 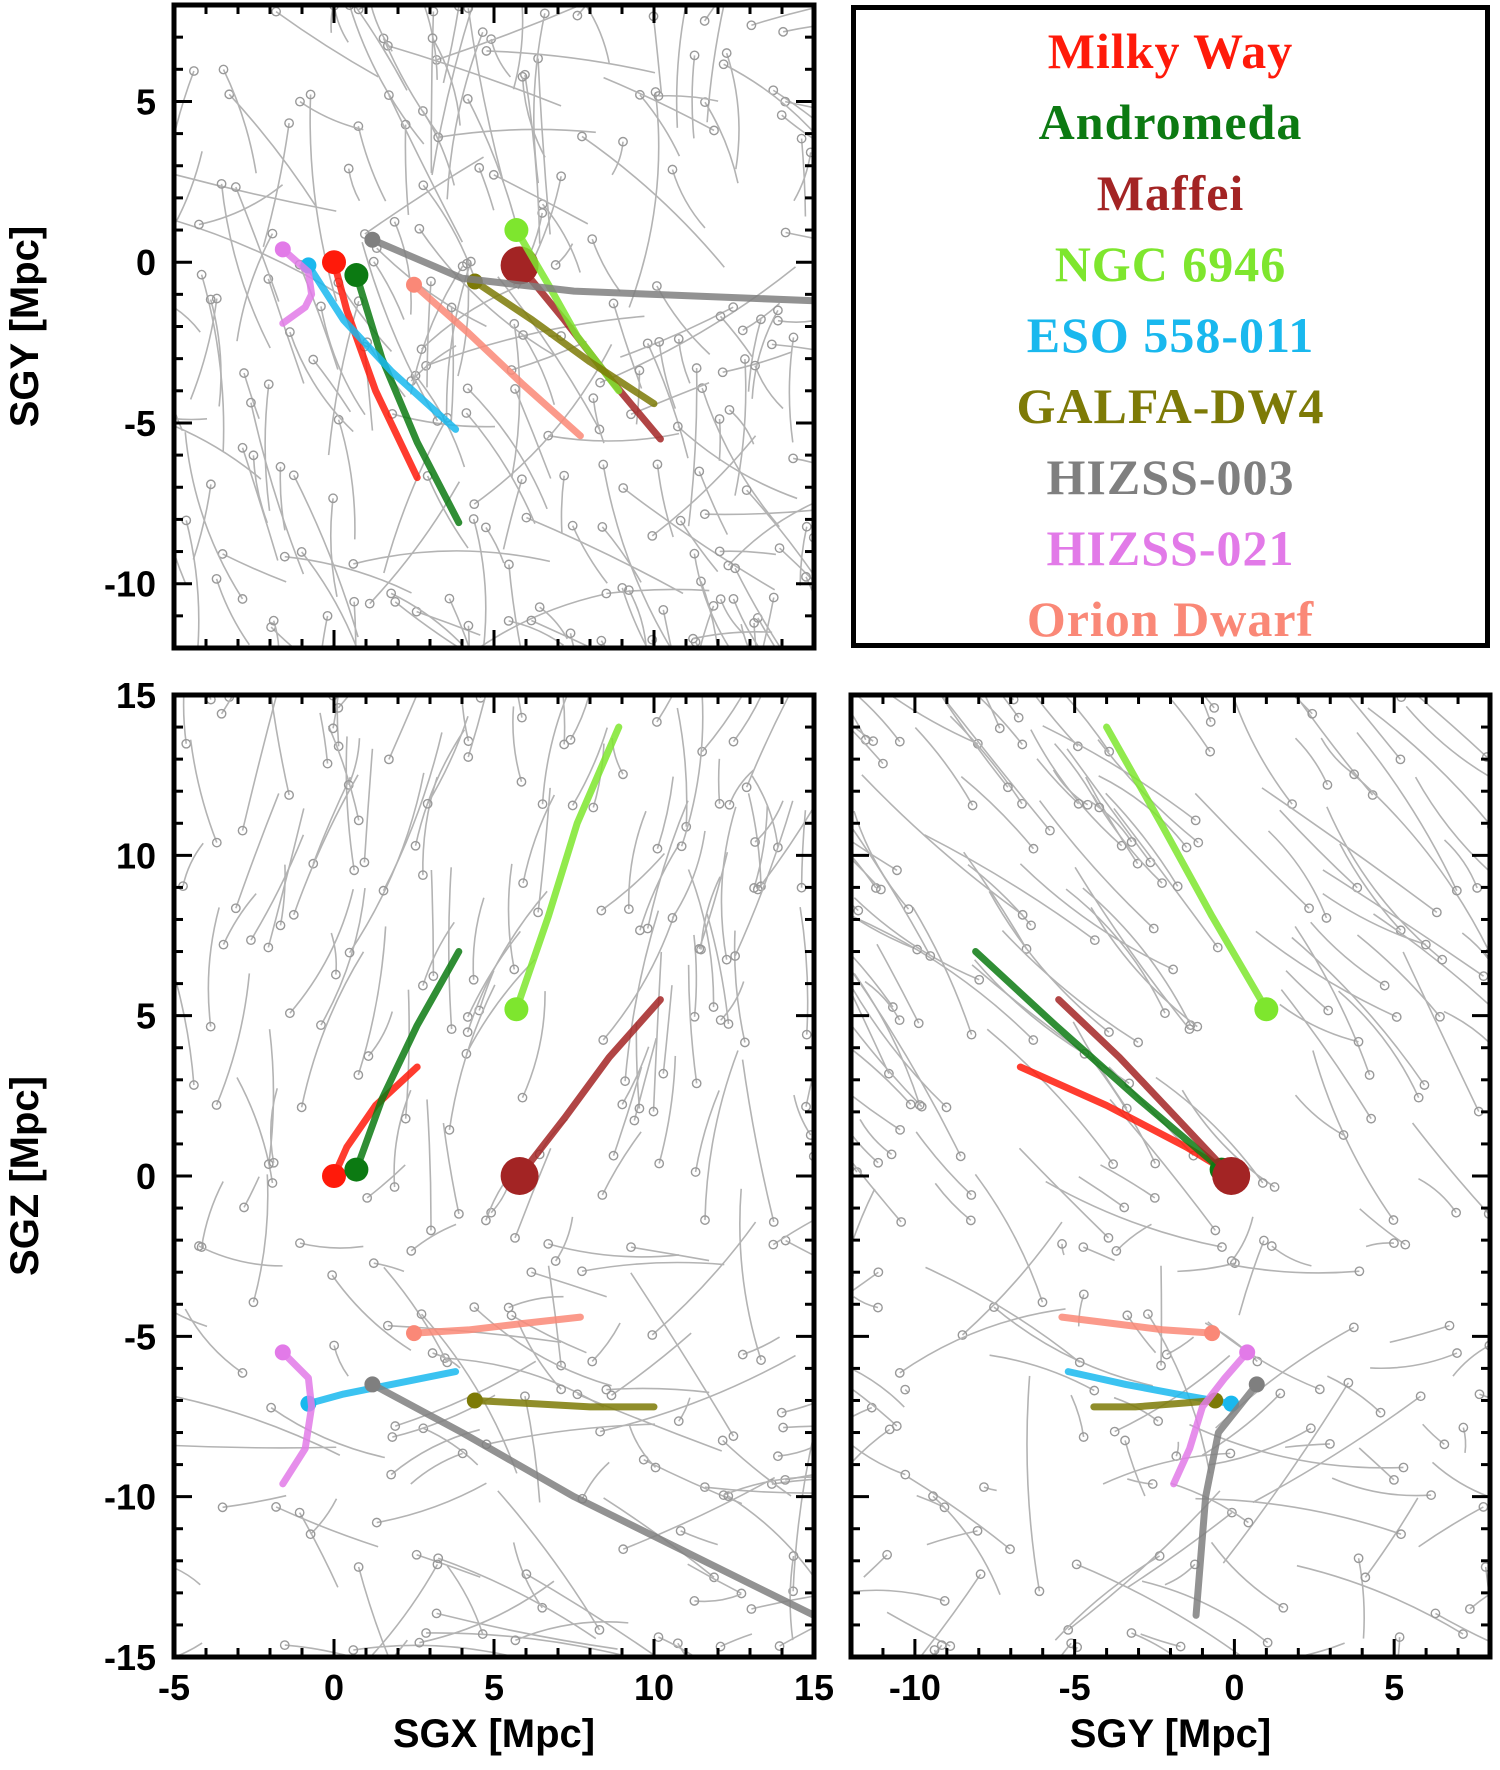 I want to click on y-tick-label: -10, so click(x=130, y=1497).